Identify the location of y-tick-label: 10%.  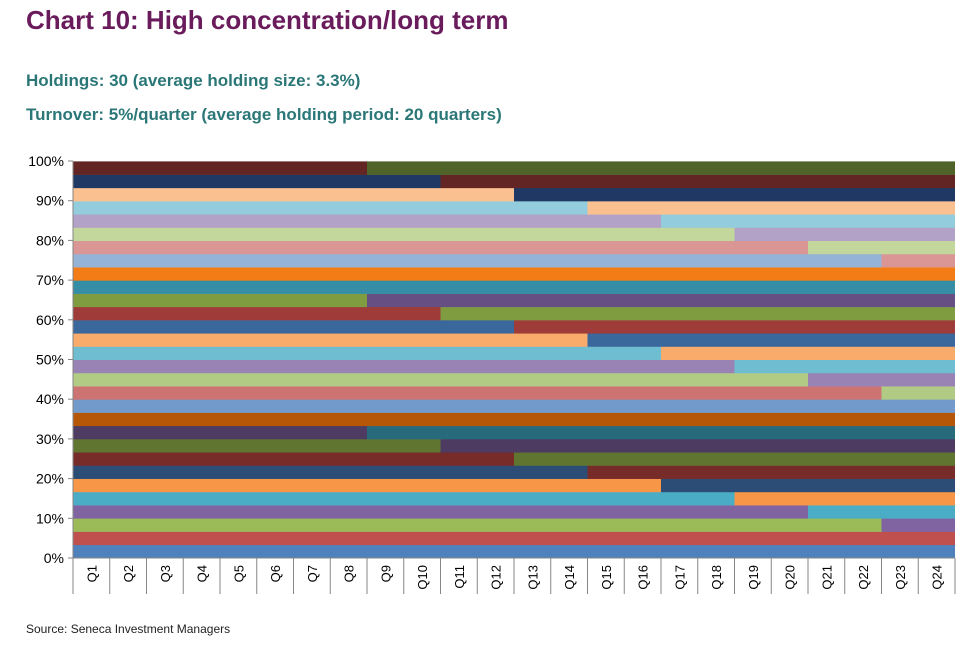
(50, 518).